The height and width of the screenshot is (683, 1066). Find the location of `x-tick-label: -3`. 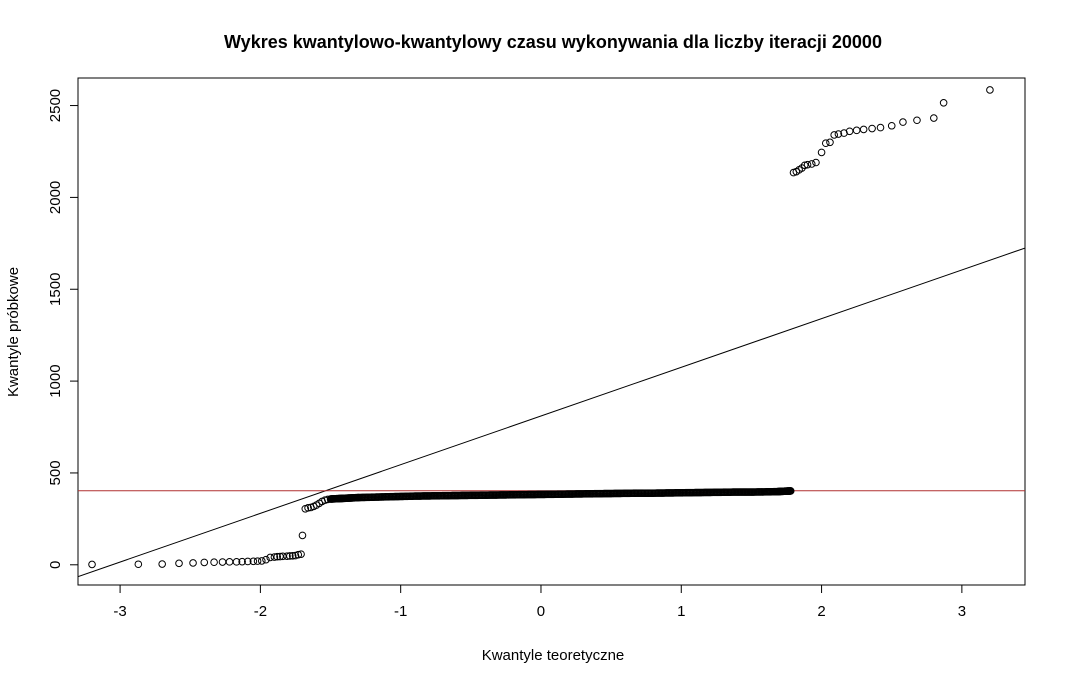

x-tick-label: -3 is located at coordinates (119, 611).